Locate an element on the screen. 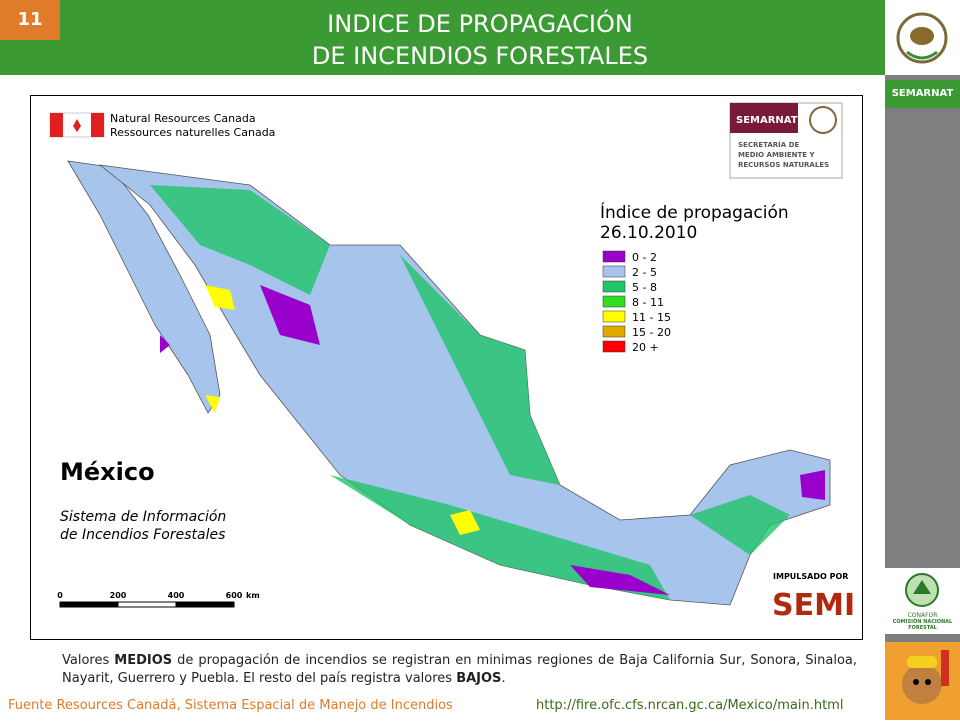 Image resolution: width=960 pixels, height=724 pixels. impulsado: IMPULSADO POR is located at coordinates (810, 576).